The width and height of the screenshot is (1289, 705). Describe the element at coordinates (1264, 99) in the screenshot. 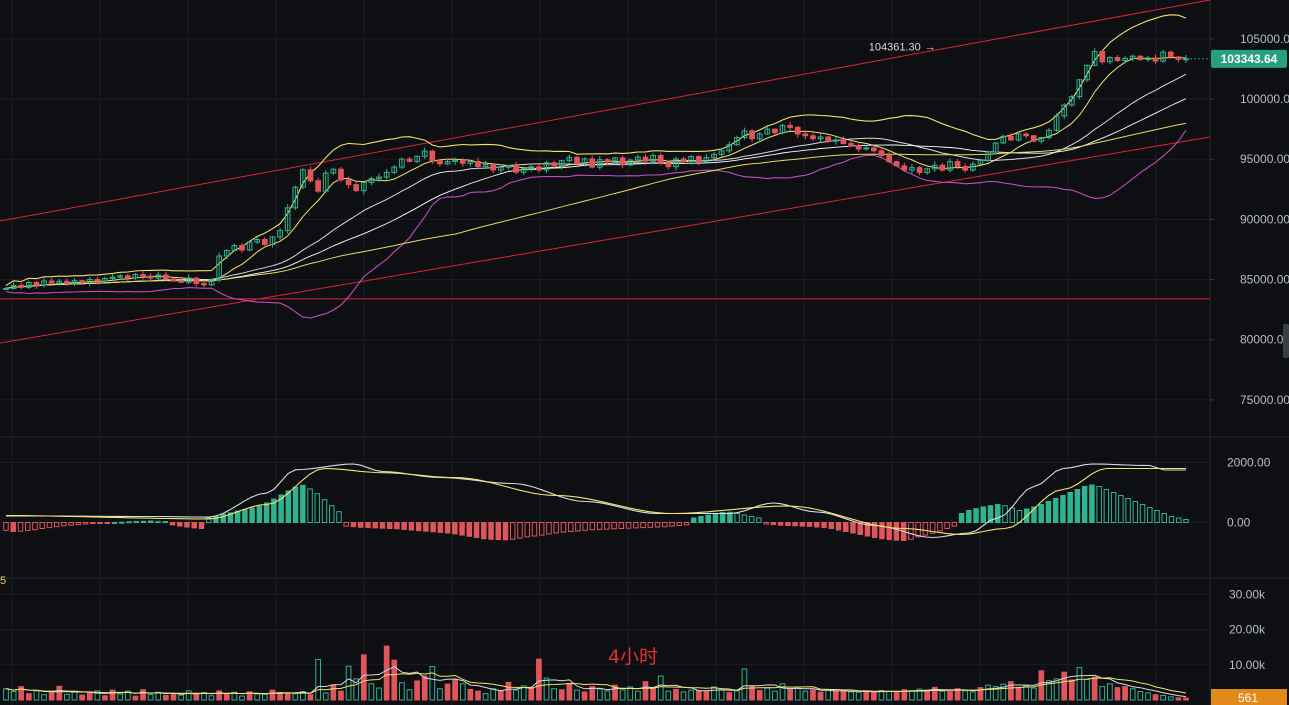

I see `price-tick-label: 100000.00` at that location.